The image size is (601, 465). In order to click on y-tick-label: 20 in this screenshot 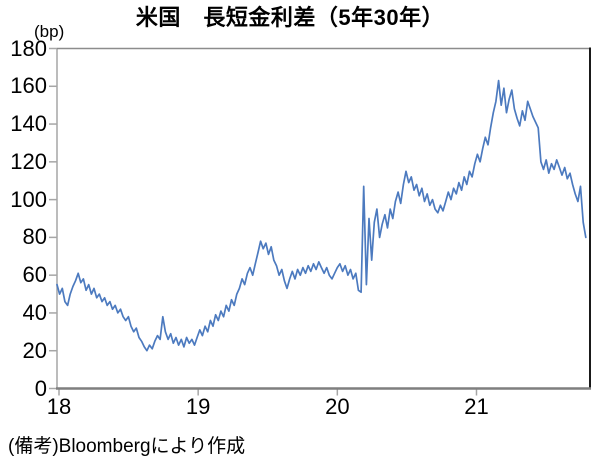, I will do `click(34, 350)`.